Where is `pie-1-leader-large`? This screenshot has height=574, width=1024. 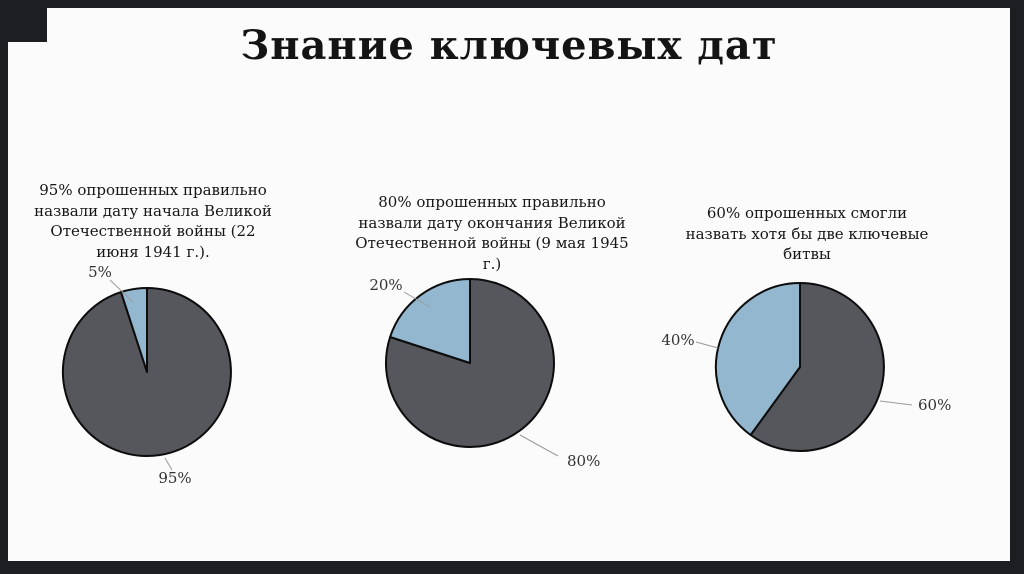 pie-1-leader-large is located at coordinates (168, 464).